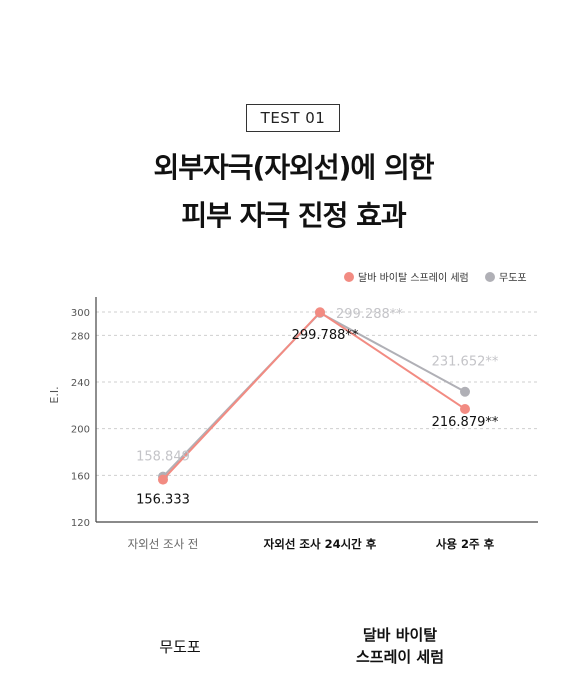 The image size is (587, 680). I want to click on data-label: 216.879**, so click(465, 422).